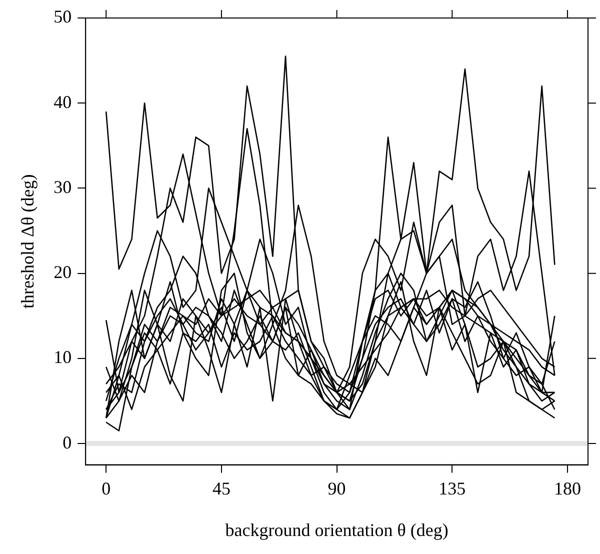 This screenshot has width=600, height=554. Describe the element at coordinates (67, 442) in the screenshot. I see `y-tick-label: 0` at that location.